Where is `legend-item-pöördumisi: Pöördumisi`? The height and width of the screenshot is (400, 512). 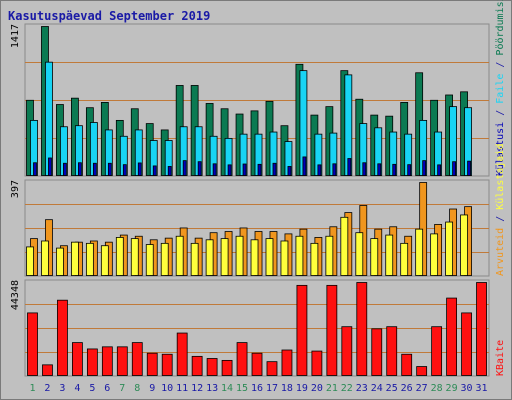 legend-item-pöördumisi: Pöördumisi is located at coordinates (500, 28).